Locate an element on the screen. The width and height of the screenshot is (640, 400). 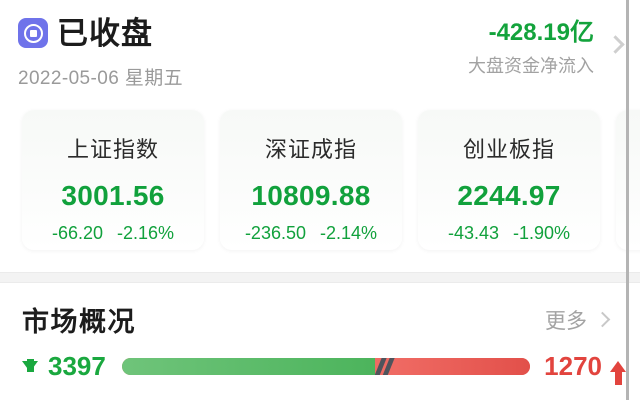
more-link: 更多 is located at coordinates (583, 320).